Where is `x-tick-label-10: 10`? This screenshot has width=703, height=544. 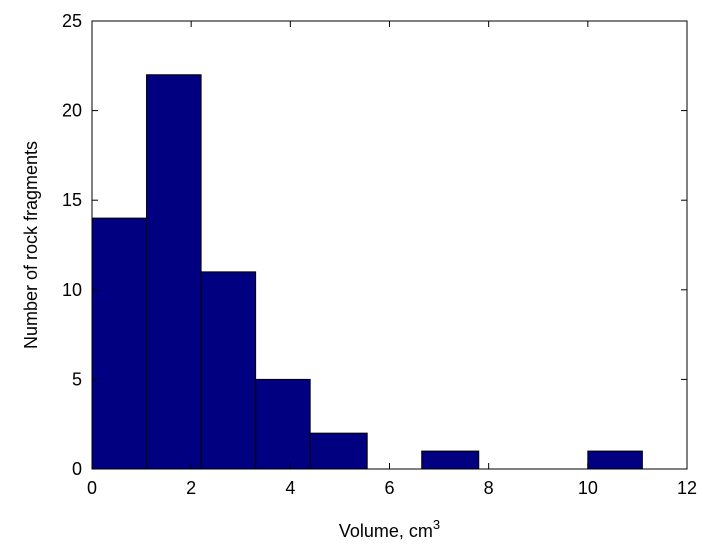 x-tick-label-10: 10 is located at coordinates (588, 488).